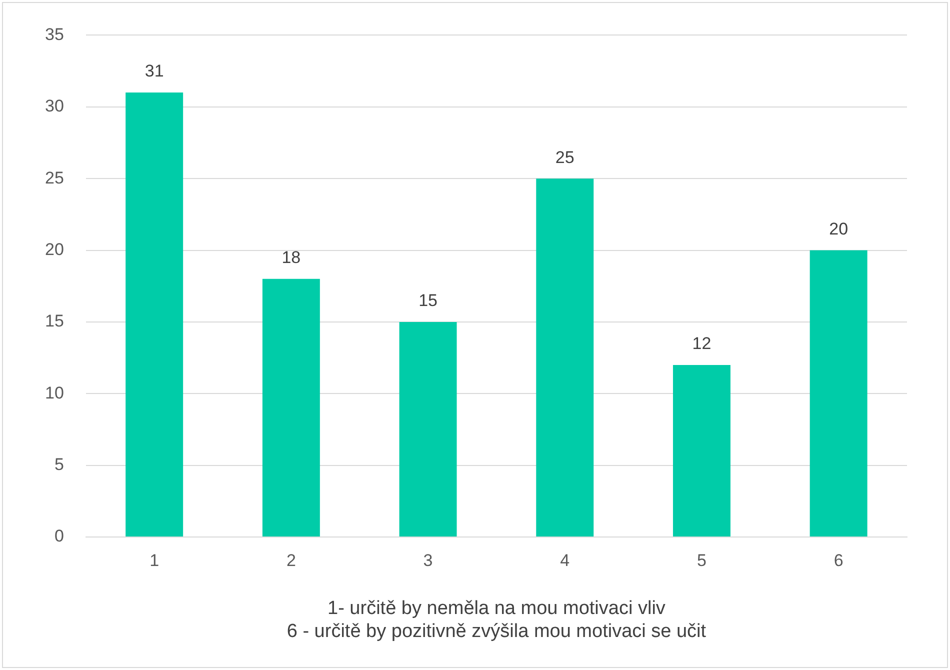 This screenshot has height=670, width=950. Describe the element at coordinates (59, 464) in the screenshot. I see `y-tick-label: 5` at that location.